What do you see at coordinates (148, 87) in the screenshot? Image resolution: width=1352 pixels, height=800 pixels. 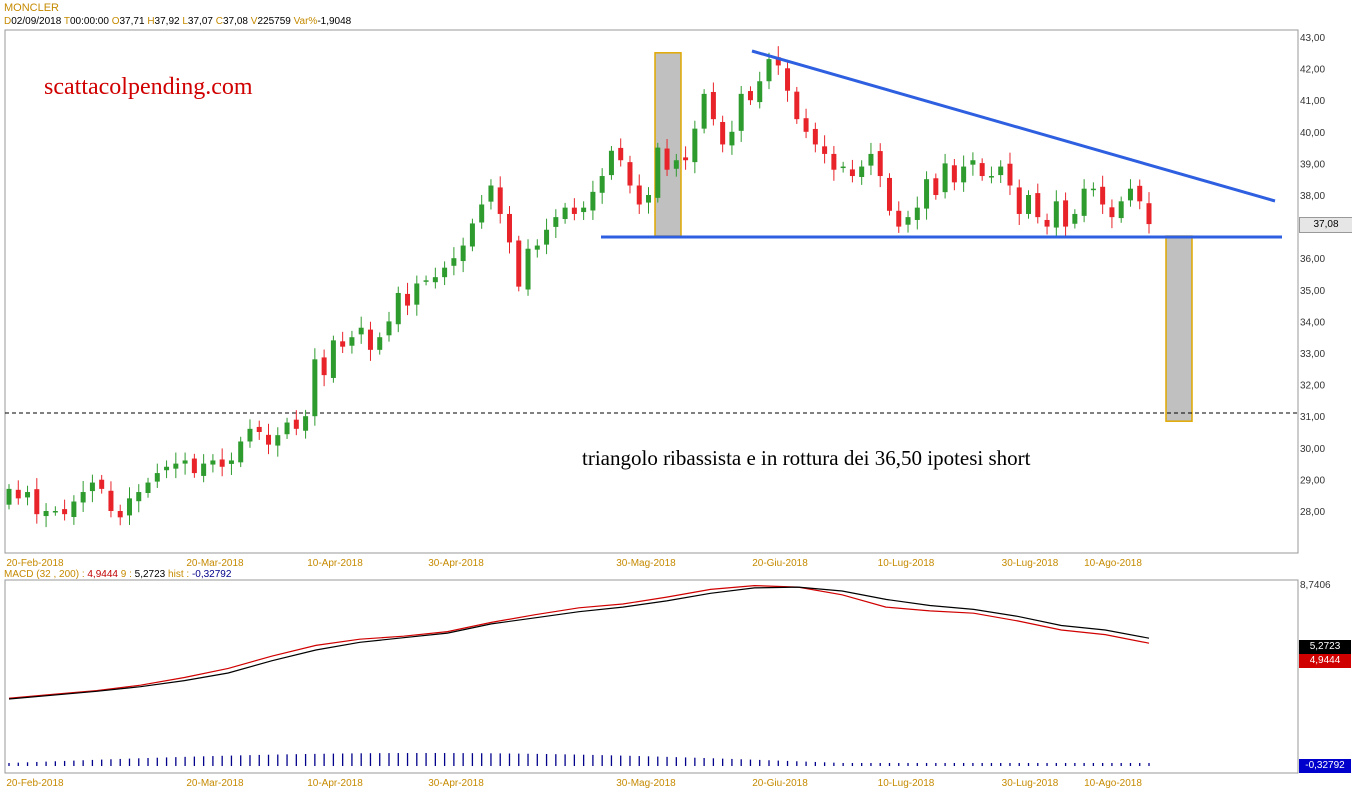 I see `brand-watermark: scattacolpending.com` at bounding box center [148, 87].